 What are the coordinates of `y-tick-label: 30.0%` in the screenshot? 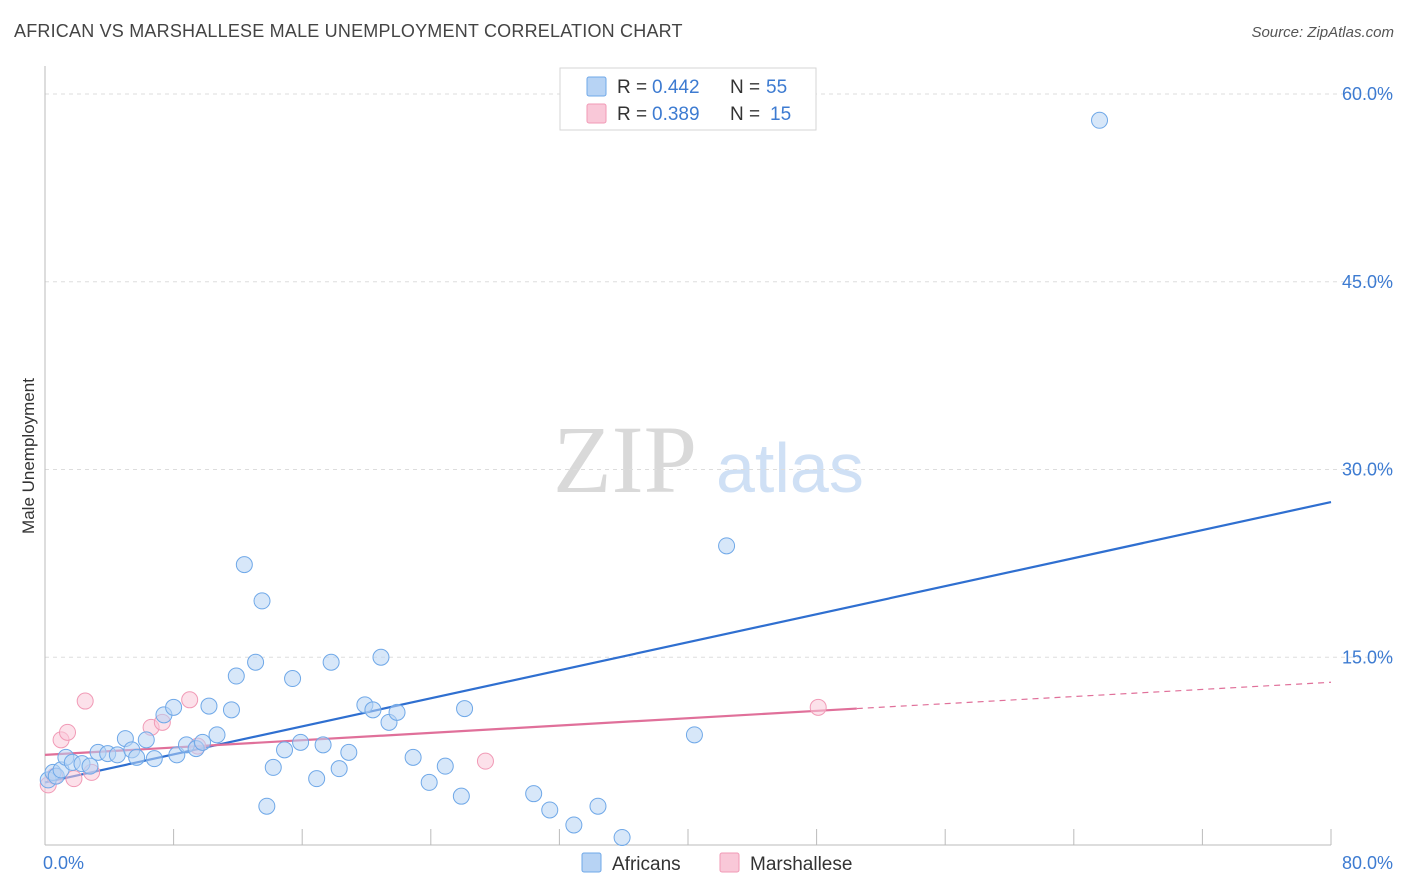 It's located at (1367, 470).